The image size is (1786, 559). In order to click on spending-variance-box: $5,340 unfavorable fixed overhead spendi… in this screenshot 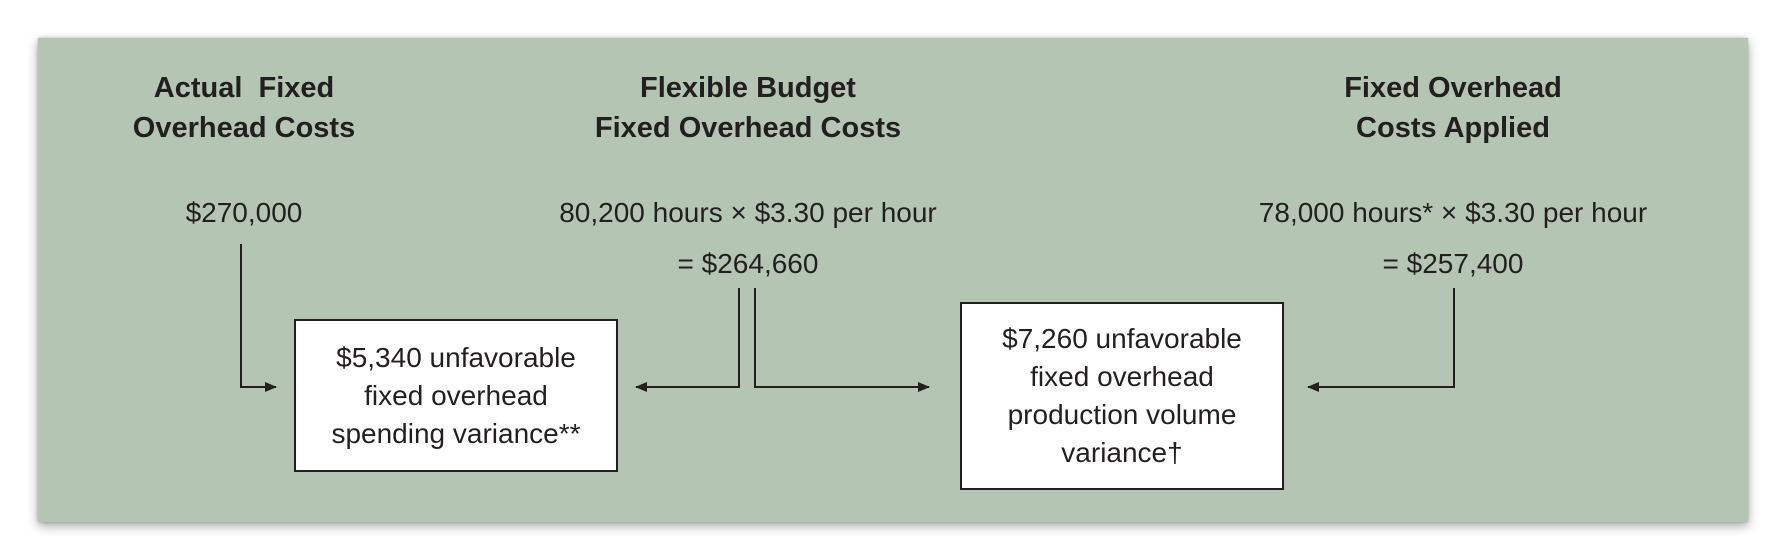, I will do `click(456, 395)`.